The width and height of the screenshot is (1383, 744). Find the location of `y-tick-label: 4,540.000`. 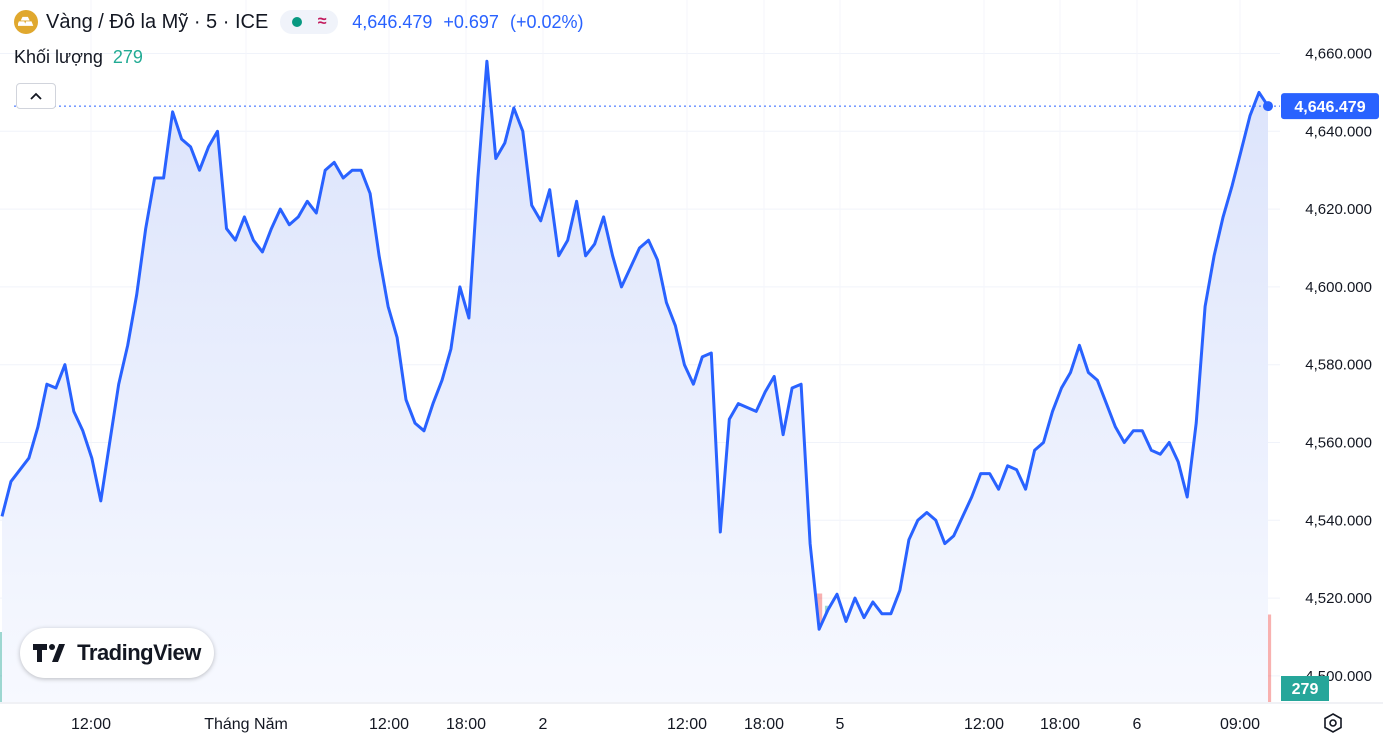

y-tick-label: 4,540.000 is located at coordinates (1338, 520).